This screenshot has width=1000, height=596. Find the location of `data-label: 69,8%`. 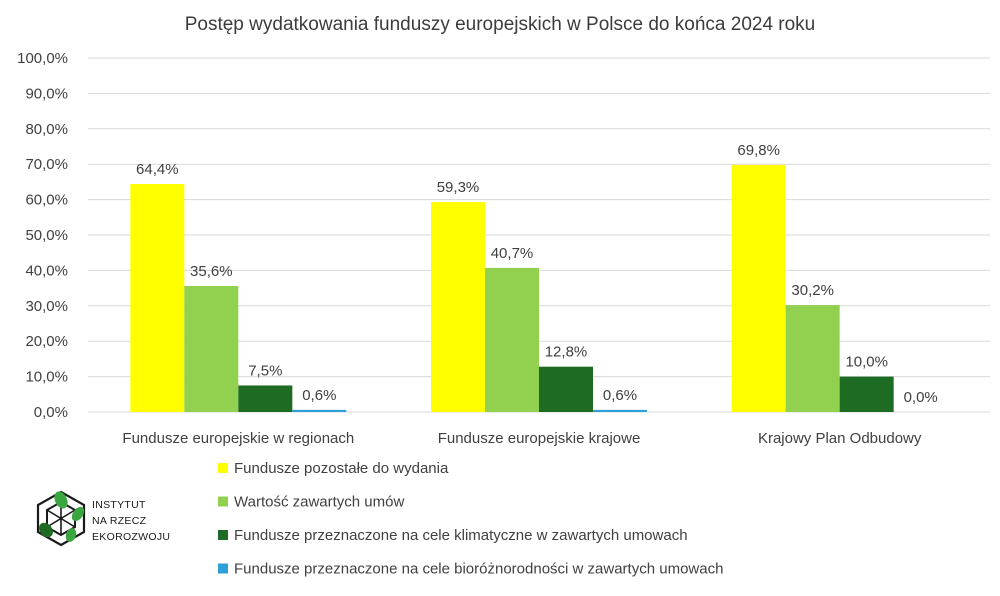

data-label: 69,8% is located at coordinates (758, 150).